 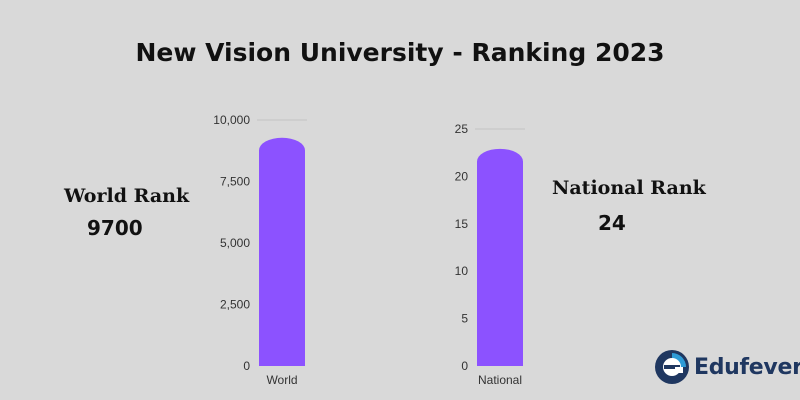 I want to click on y-tick-label-0-3: 7,500, so click(x=235, y=182).